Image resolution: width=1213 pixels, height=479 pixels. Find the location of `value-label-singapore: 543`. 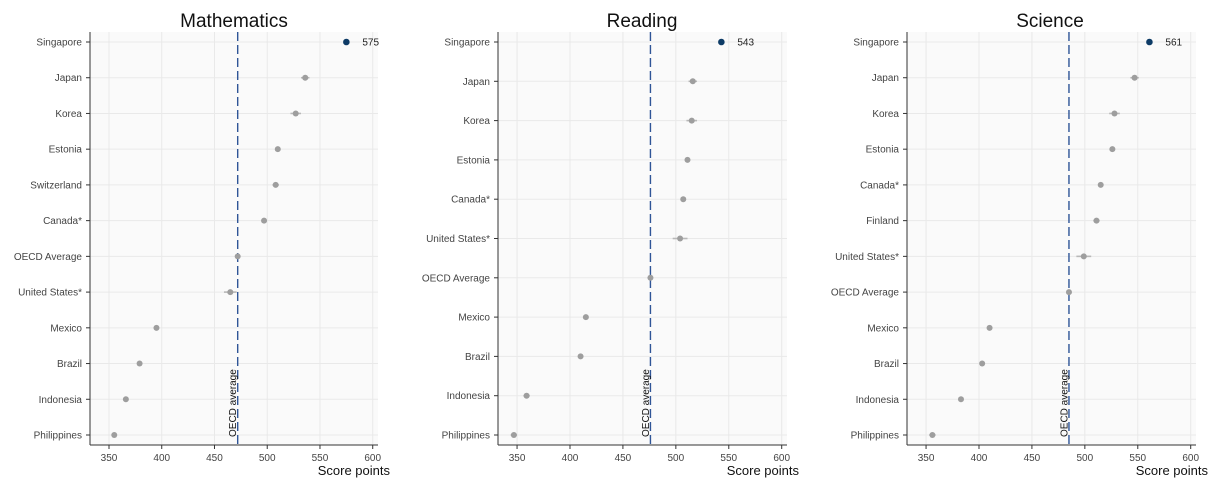

value-label-singapore: 543 is located at coordinates (745, 43).